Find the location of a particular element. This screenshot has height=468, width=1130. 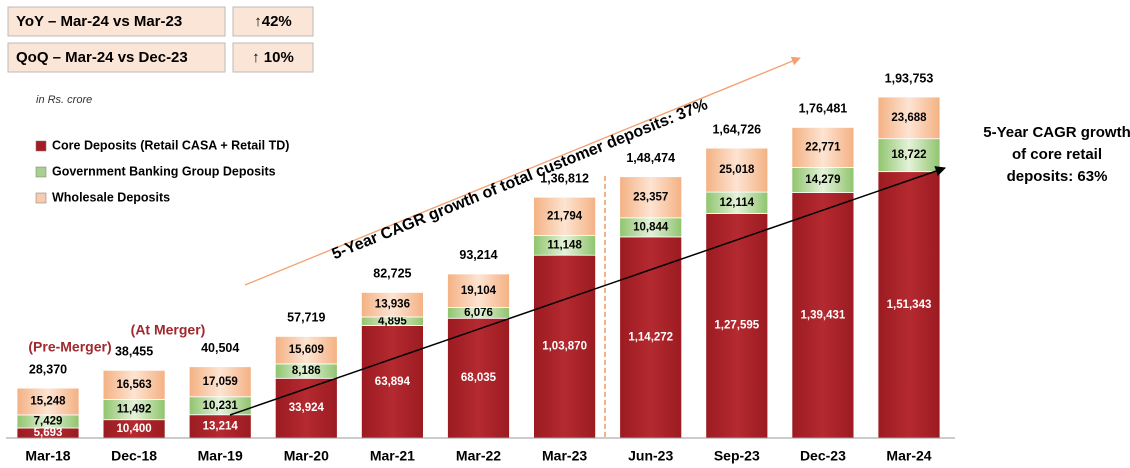

segment-label: 25,018 is located at coordinates (737, 170).